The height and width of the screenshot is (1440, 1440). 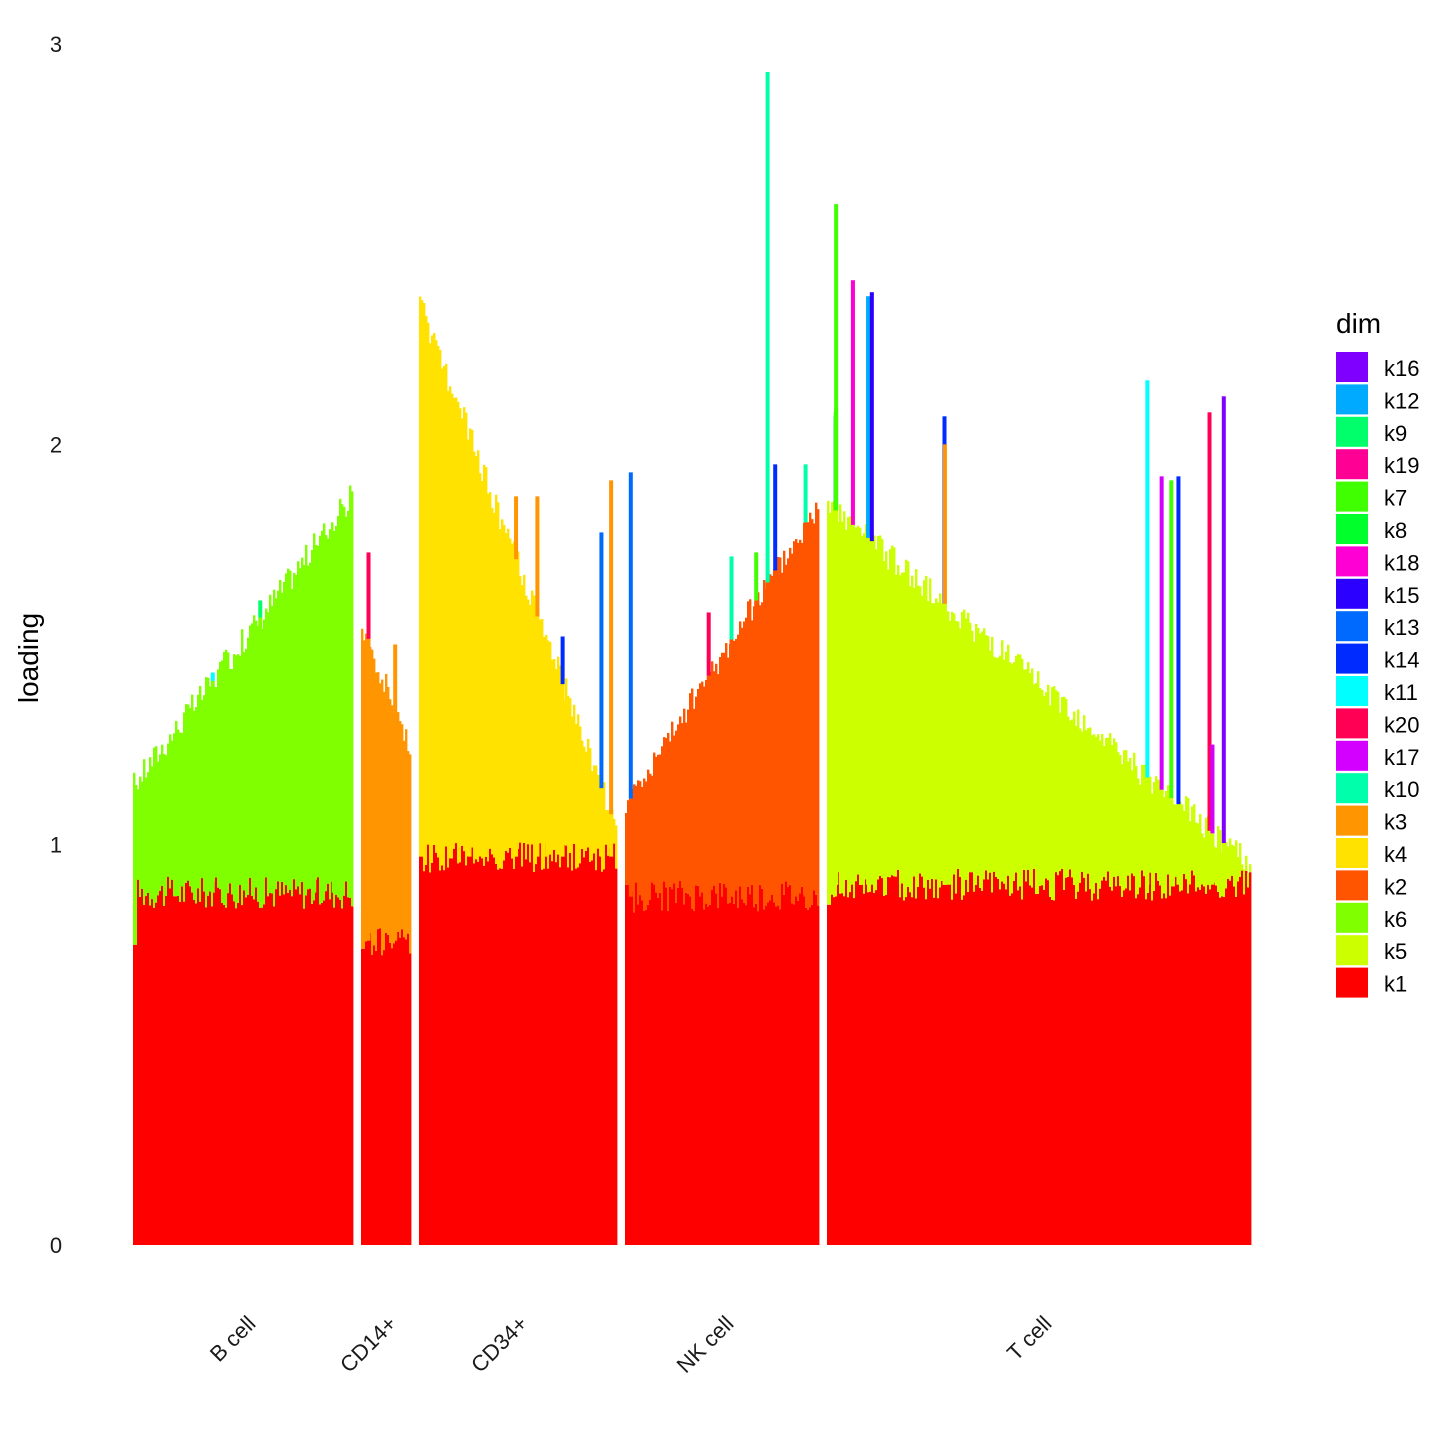 What do you see at coordinates (1401, 368) in the screenshot?
I see `legend-label-k16: k16` at bounding box center [1401, 368].